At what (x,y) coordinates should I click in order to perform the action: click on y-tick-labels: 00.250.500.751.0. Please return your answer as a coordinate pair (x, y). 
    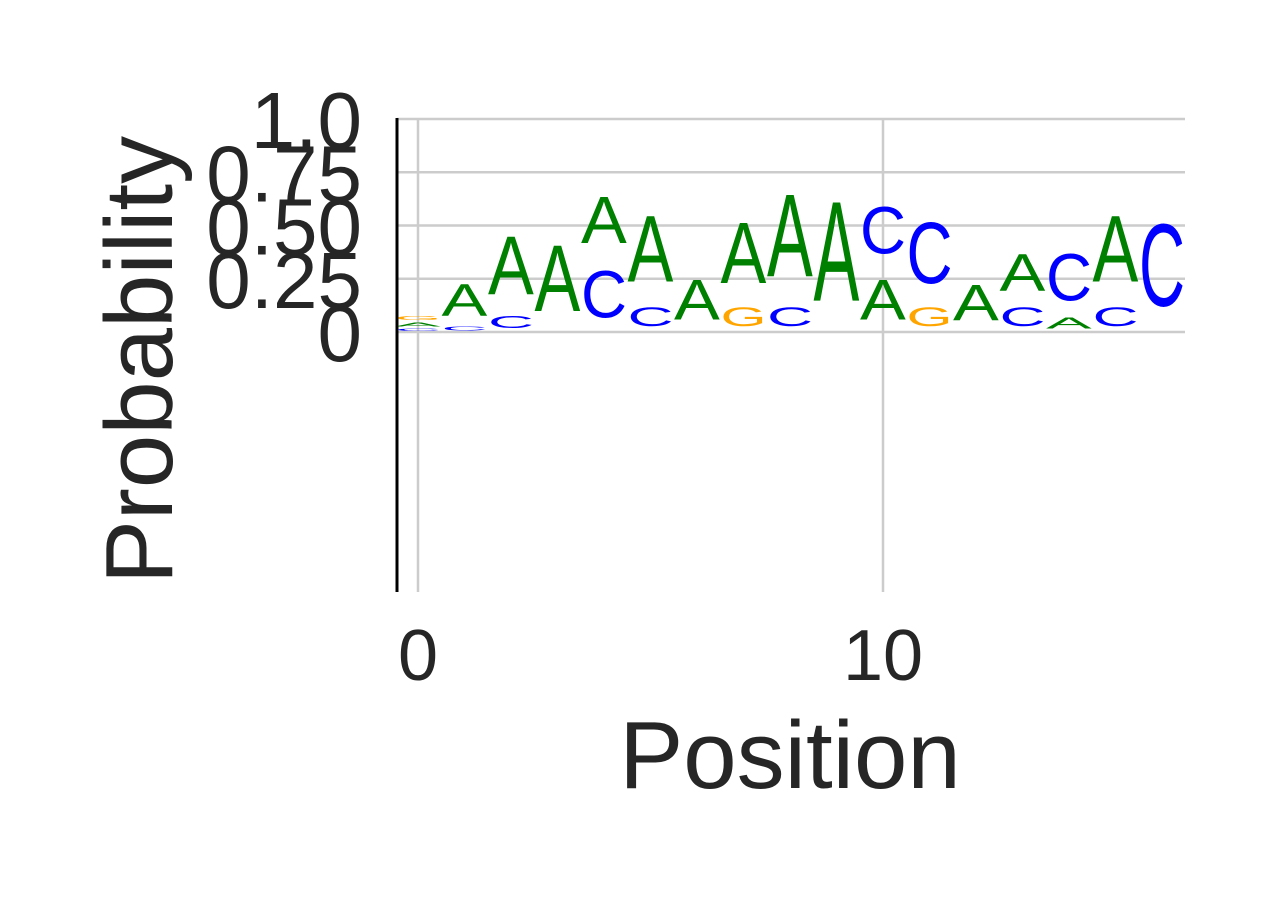
    Looking at the image, I should click on (284, 227).